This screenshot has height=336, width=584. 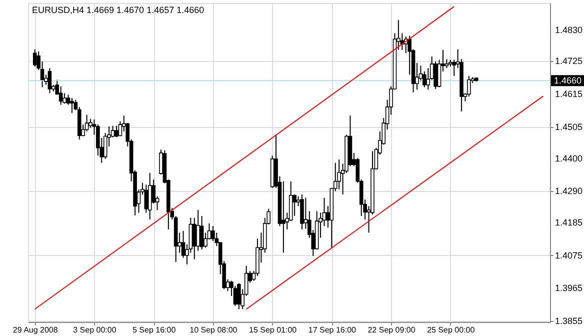 What do you see at coordinates (118, 10) in the screenshot?
I see `chart-title: EURUSD,H4 1.4669 1.4670 1.4657 1.4660` at bounding box center [118, 10].